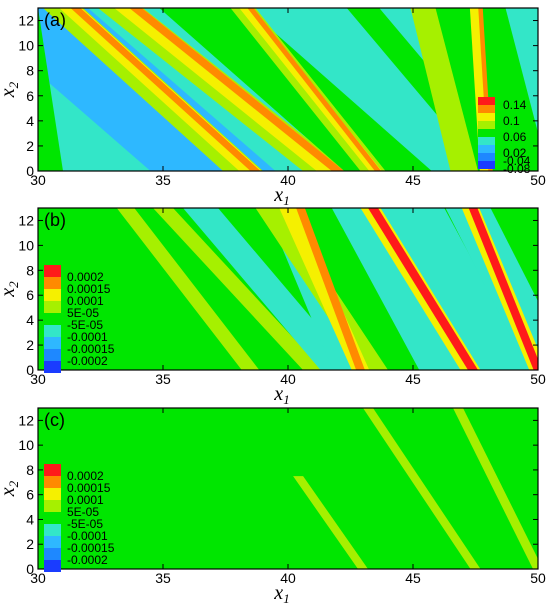  I want to click on panel-label: (b), so click(55, 220).